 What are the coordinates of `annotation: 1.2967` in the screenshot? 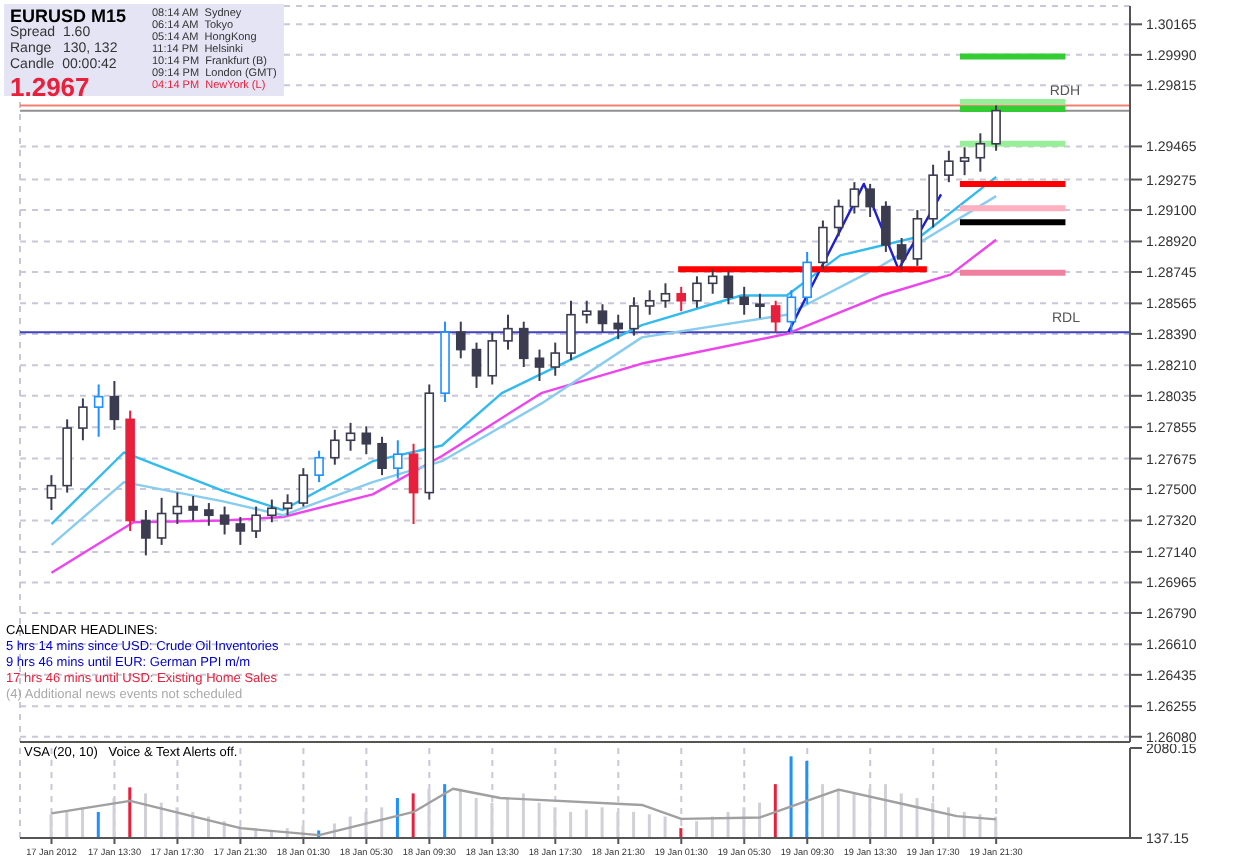 It's located at (51, 87).